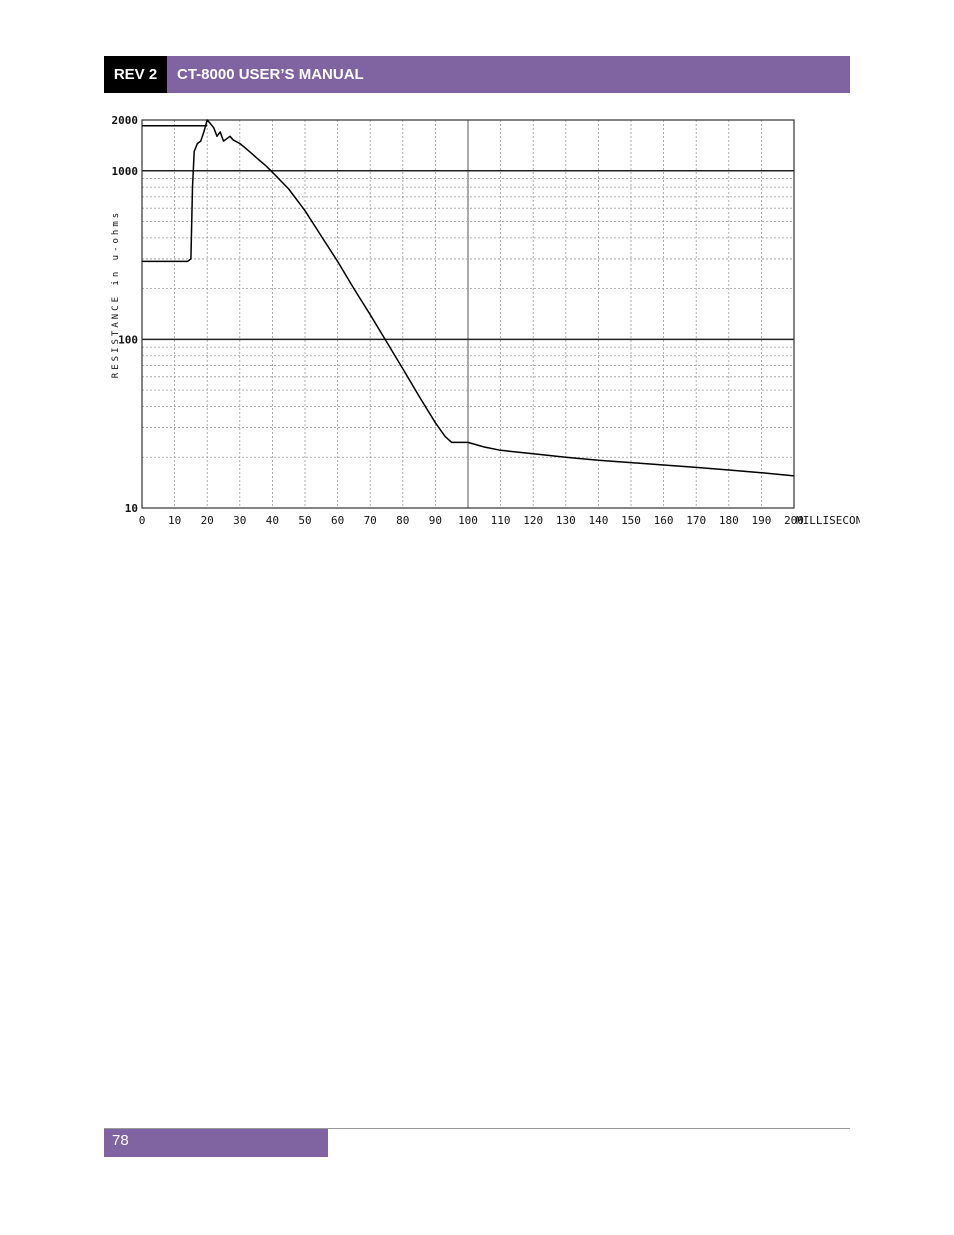 This screenshot has width=954, height=1235. Describe the element at coordinates (135, 74) in the screenshot. I see `revision-label: REV 2` at that location.